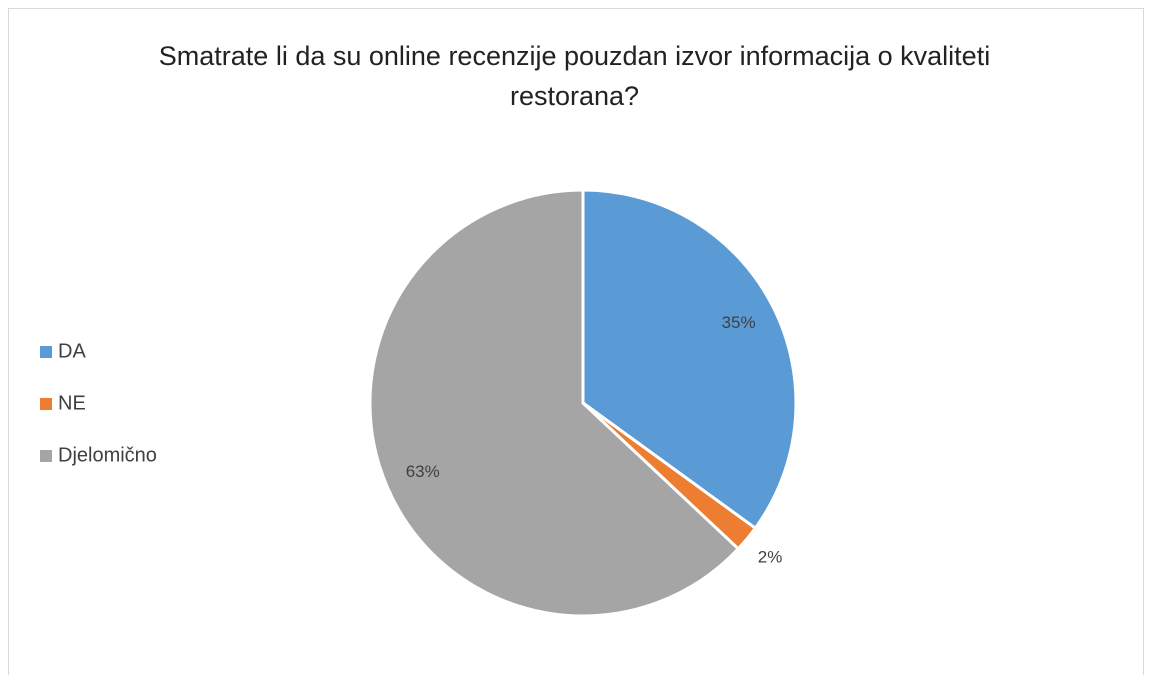 Image resolution: width=1149 pixels, height=675 pixels. What do you see at coordinates (770, 556) in the screenshot?
I see `data-label: 2%` at bounding box center [770, 556].